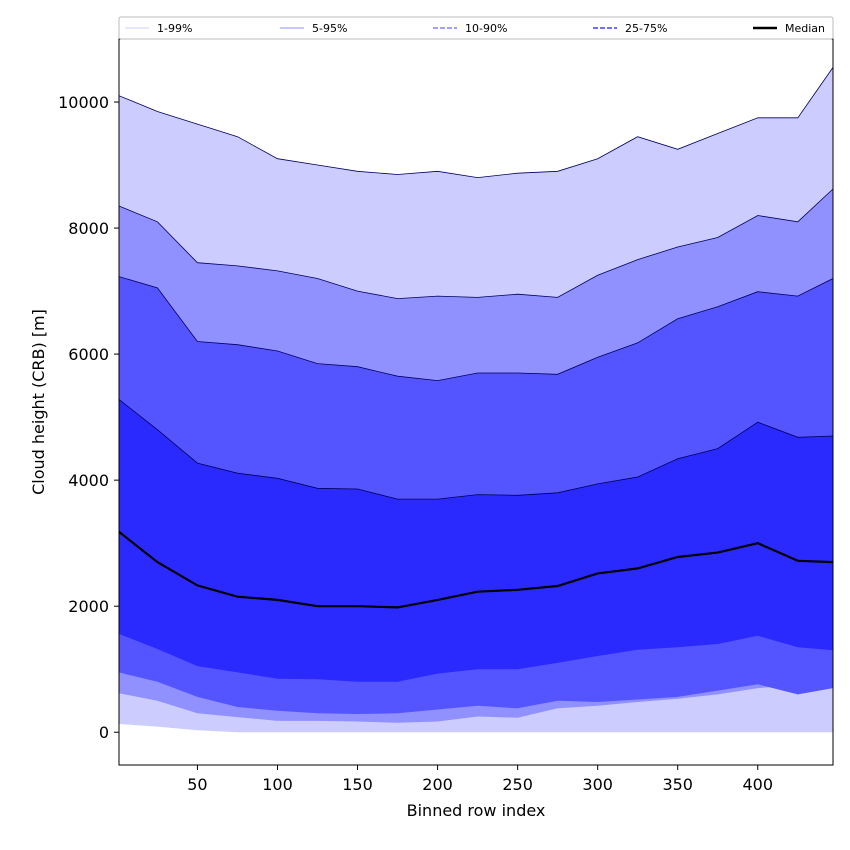  What do you see at coordinates (329, 28) in the screenshot?
I see `legend-label: 5-95%` at bounding box center [329, 28].